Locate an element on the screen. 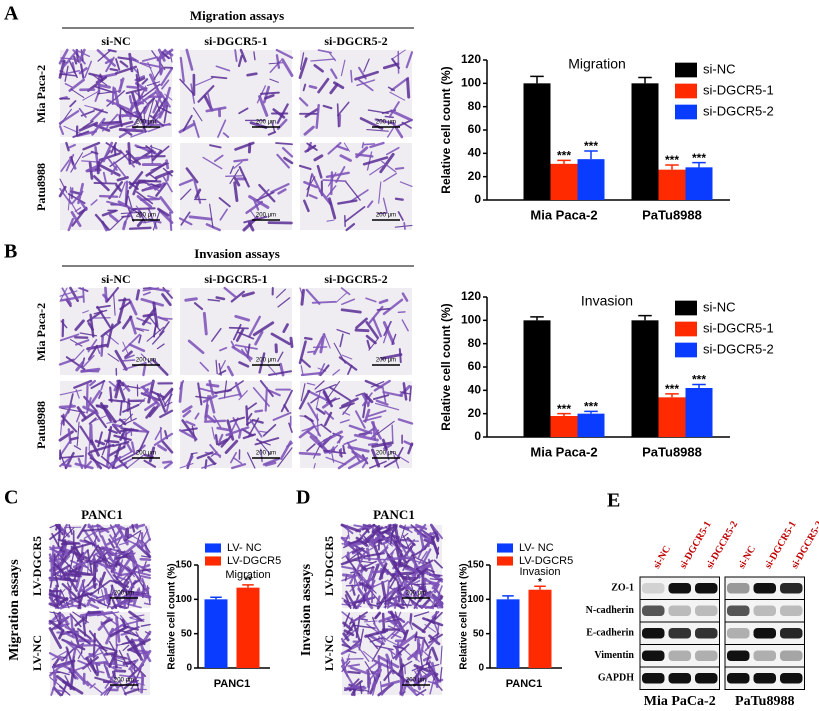 Image resolution: width=819 pixels, height=711 pixels. legend-swatch is located at coordinates (686, 112).